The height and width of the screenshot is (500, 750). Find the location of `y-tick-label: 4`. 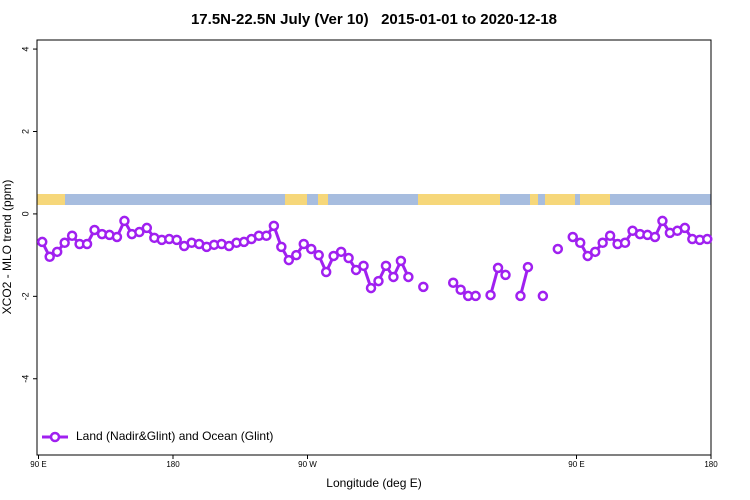

y-tick-label: 4 is located at coordinates (25, 49).